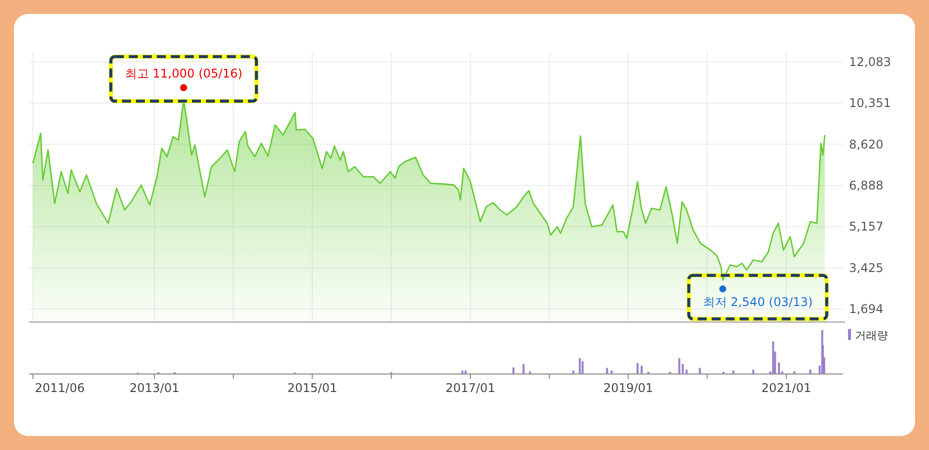 This screenshot has width=929, height=450. Describe the element at coordinates (870, 103) in the screenshot. I see `y-tick-label: 10,351` at that location.